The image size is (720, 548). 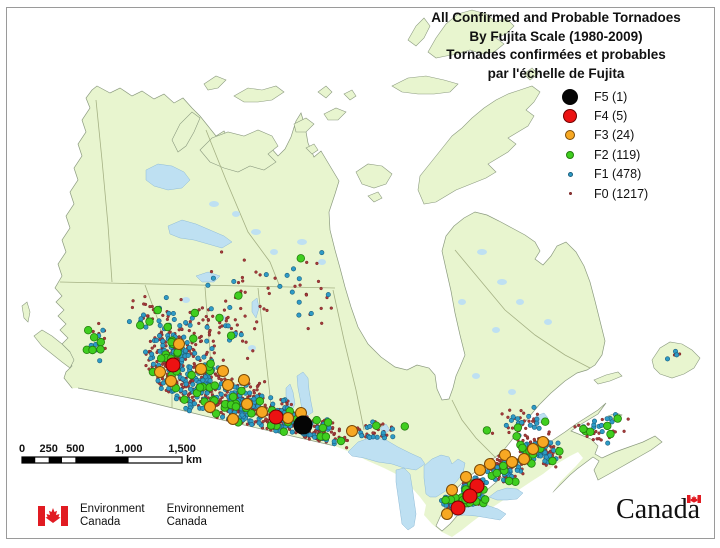 I want to click on us-border, so click(x=206, y=417).